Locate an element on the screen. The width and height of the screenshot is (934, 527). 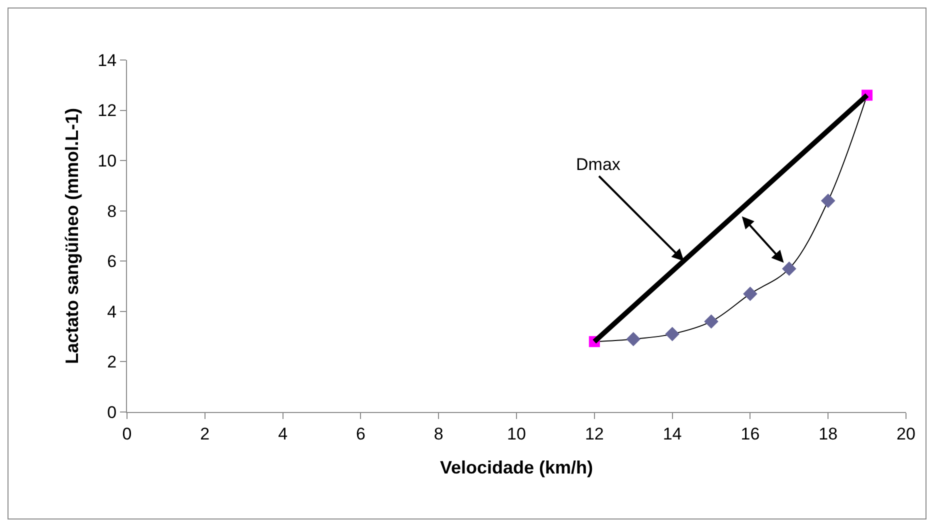
y-tick-label: 0 is located at coordinates (112, 412).